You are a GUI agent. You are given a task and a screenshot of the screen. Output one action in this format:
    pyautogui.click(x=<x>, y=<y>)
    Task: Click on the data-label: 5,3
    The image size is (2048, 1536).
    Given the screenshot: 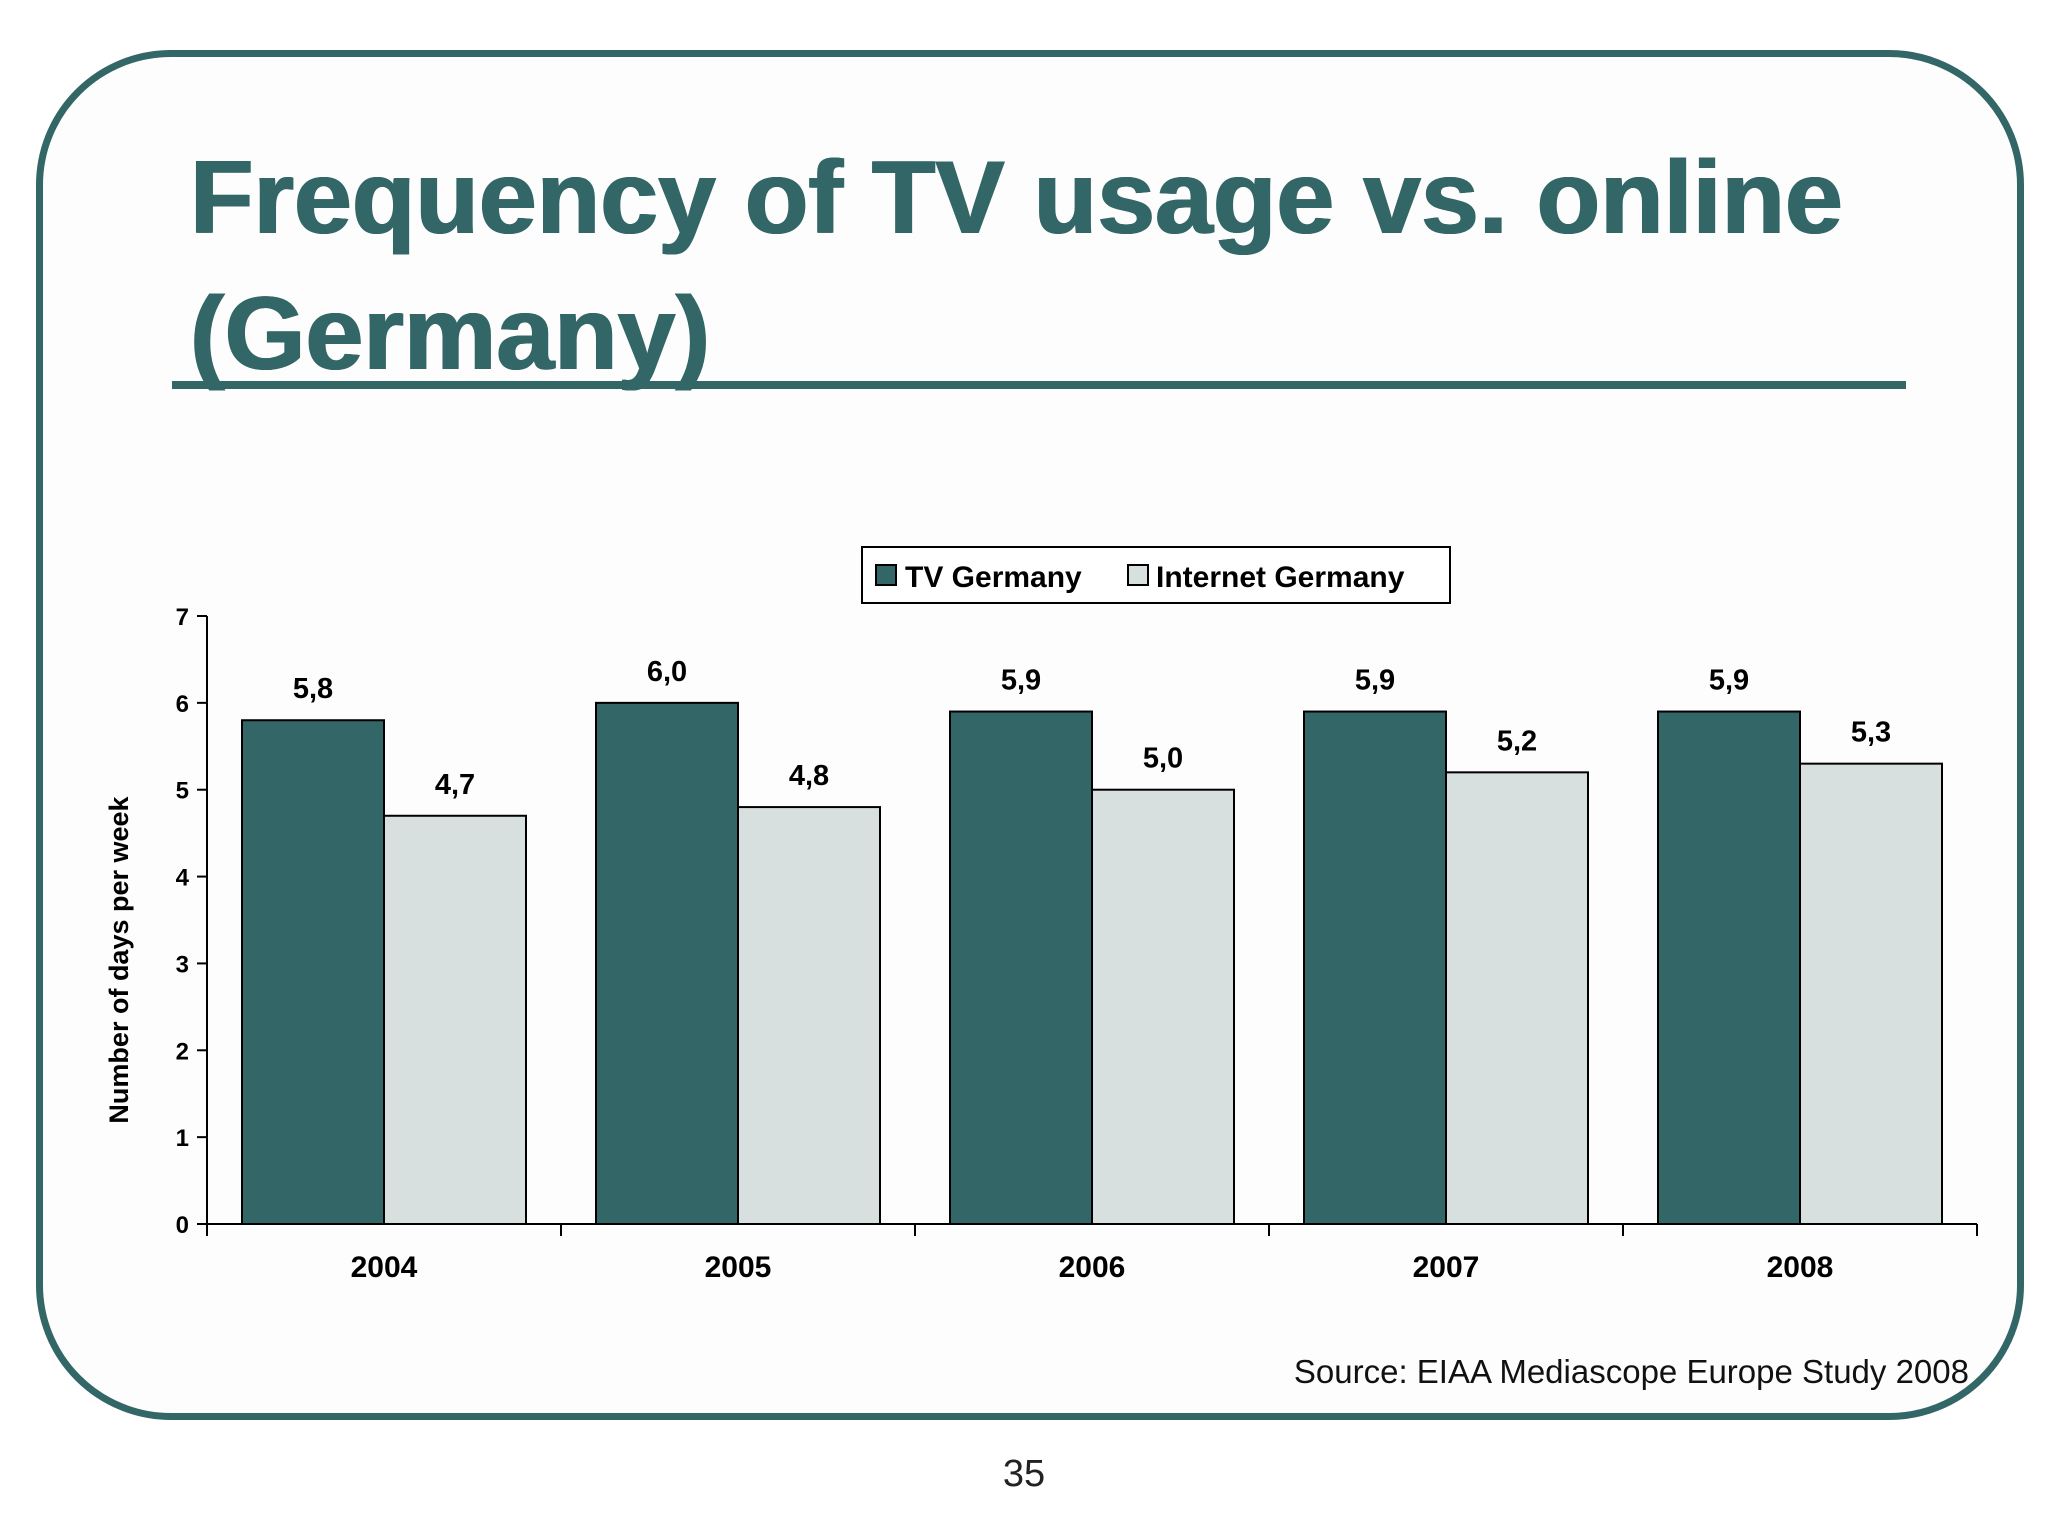 What is the action you would take?
    pyautogui.click(x=1871, y=733)
    